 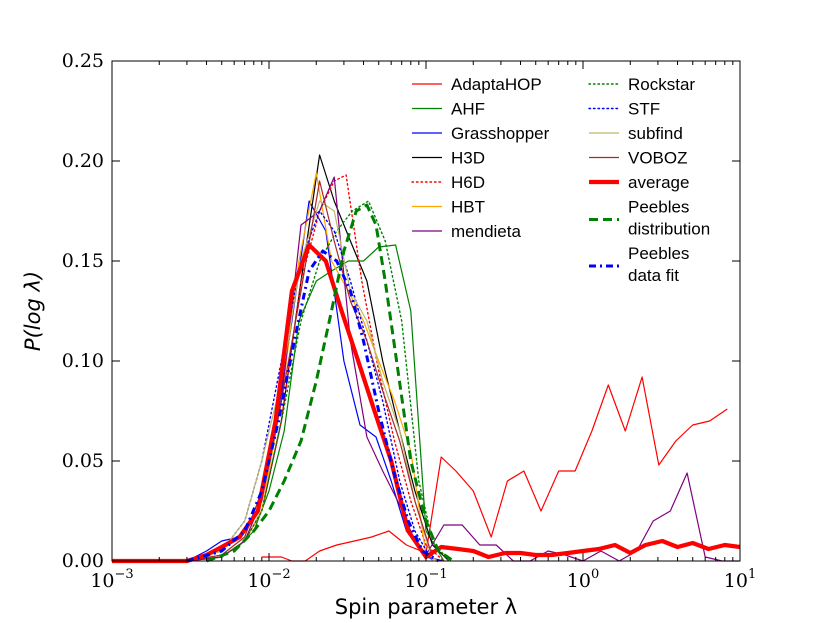 What do you see at coordinates (468, 182) in the screenshot?
I see `legend-label: H6D` at bounding box center [468, 182].